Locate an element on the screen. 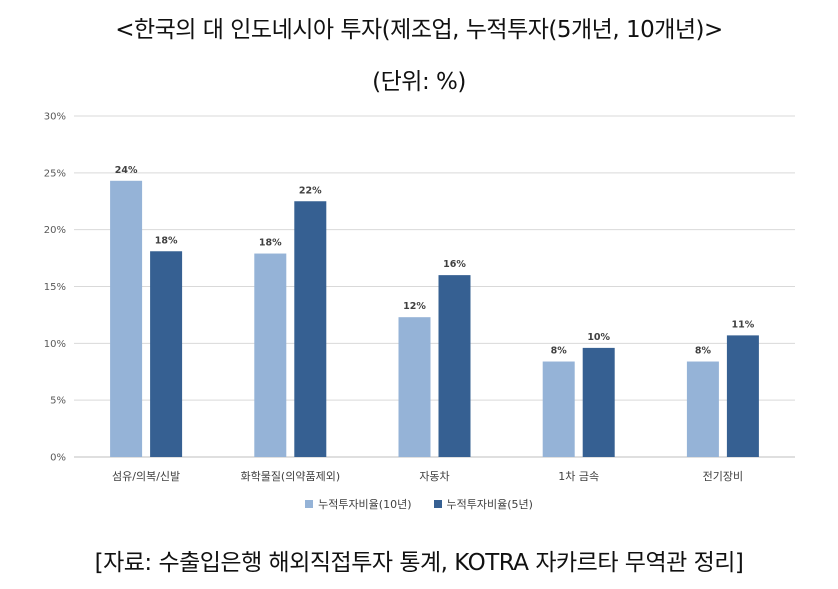  x-tick-label: 화학물질(의약품제외) is located at coordinates (290, 476).